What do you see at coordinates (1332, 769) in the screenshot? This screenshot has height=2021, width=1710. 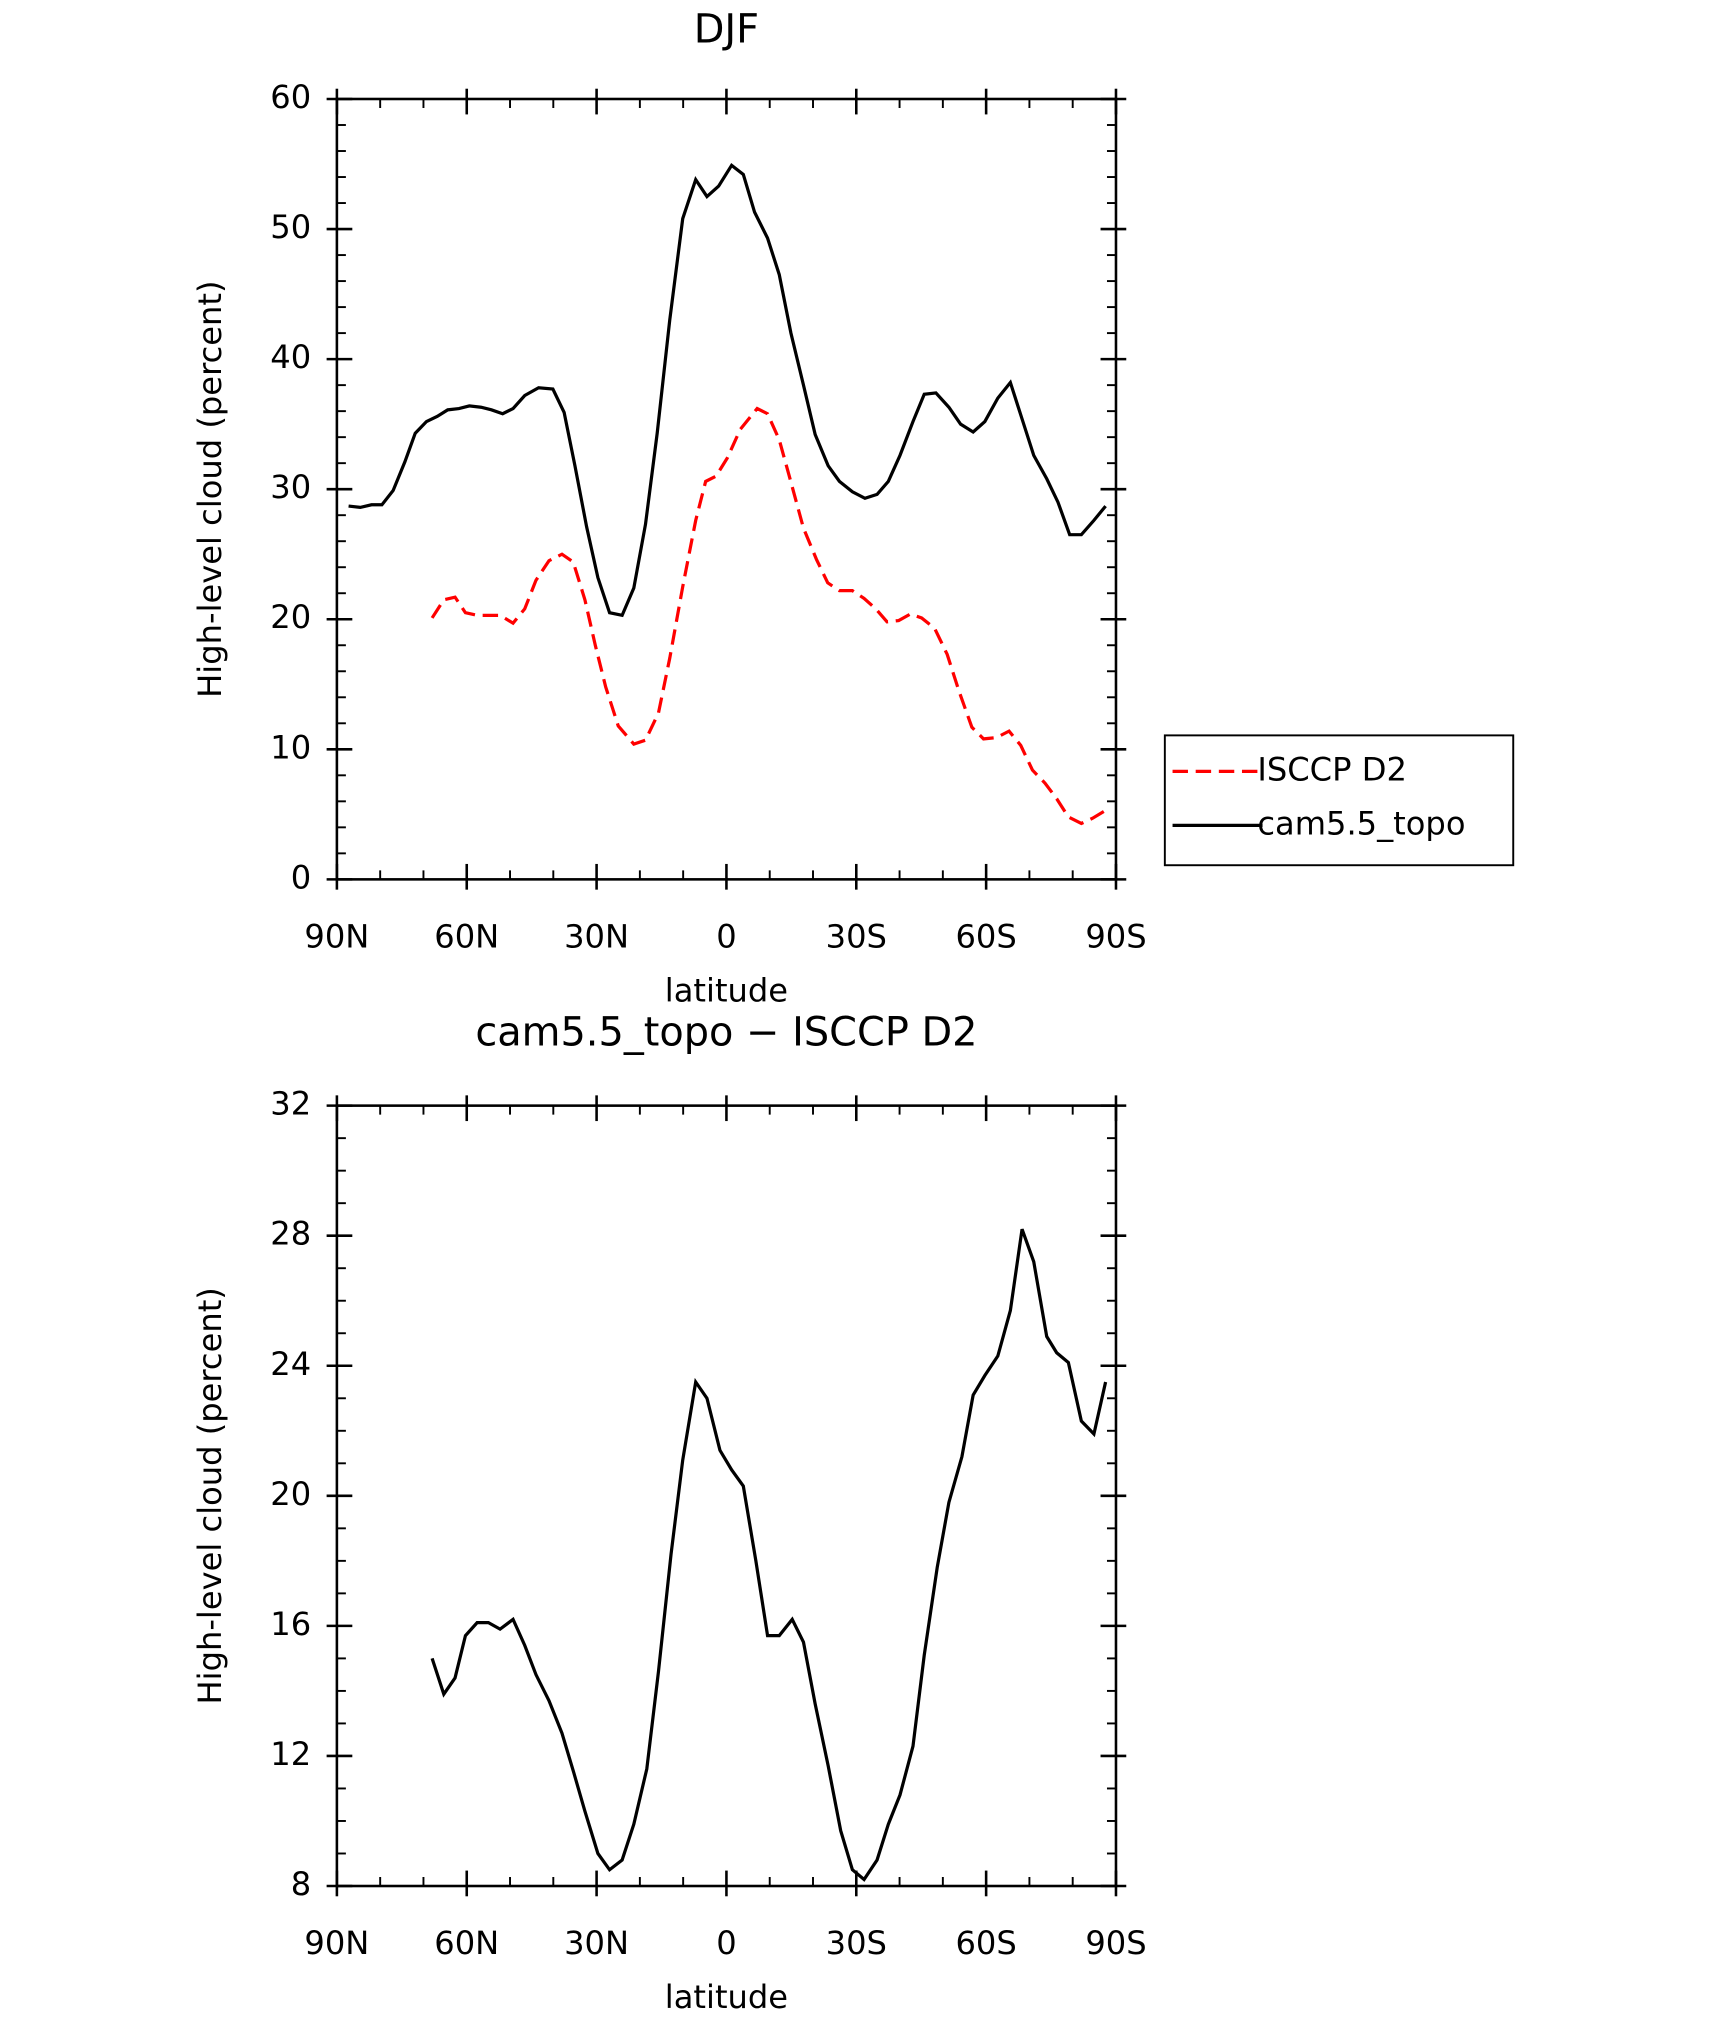 I see `legend-label: ISCCP D2` at bounding box center [1332, 769].